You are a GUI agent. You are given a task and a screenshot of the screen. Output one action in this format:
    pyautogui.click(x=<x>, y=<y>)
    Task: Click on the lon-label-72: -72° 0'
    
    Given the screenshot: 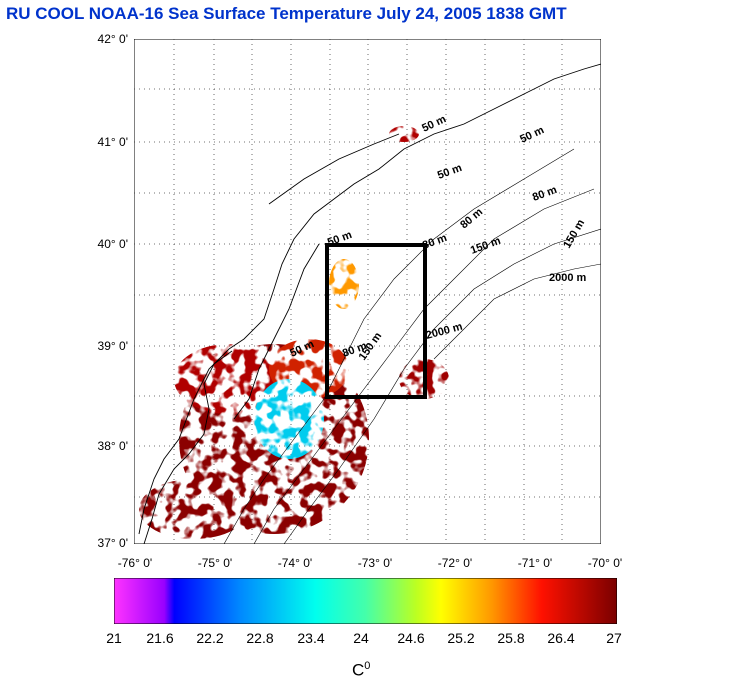 What is the action you would take?
    pyautogui.click(x=455, y=563)
    